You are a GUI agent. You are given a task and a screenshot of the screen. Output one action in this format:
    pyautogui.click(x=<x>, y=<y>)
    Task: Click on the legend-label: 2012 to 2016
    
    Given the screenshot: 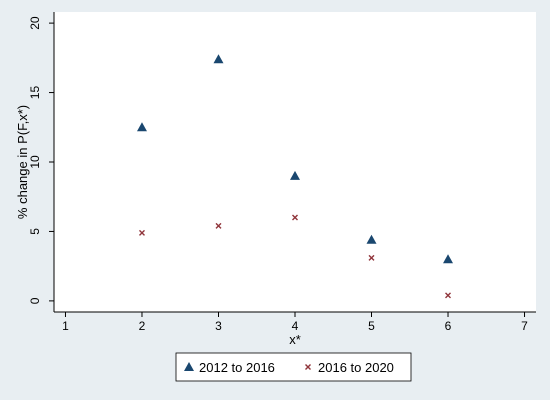 What is the action you would take?
    pyautogui.click(x=237, y=367)
    